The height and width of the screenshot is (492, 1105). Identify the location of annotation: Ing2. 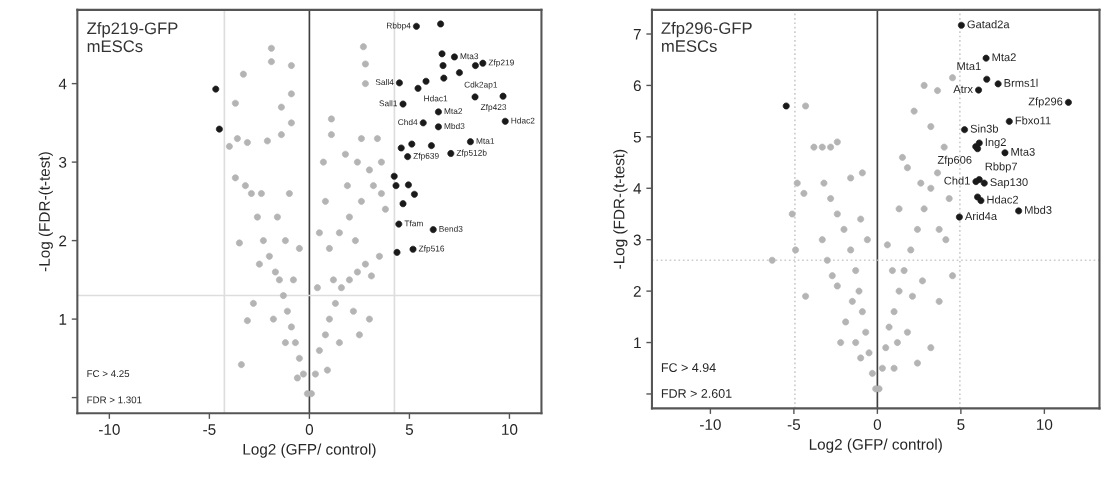
(995, 143).